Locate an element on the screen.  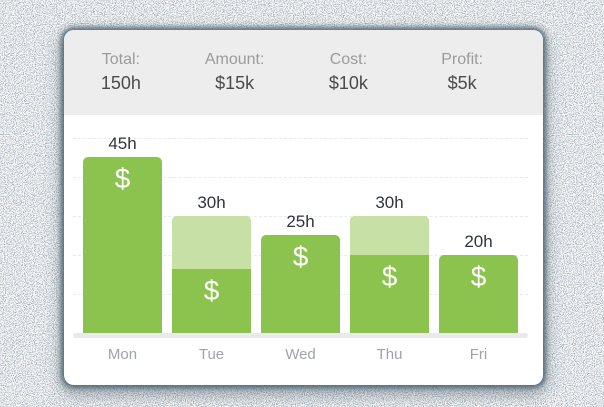
bar-column-tue: 30h $ is located at coordinates (211, 224).